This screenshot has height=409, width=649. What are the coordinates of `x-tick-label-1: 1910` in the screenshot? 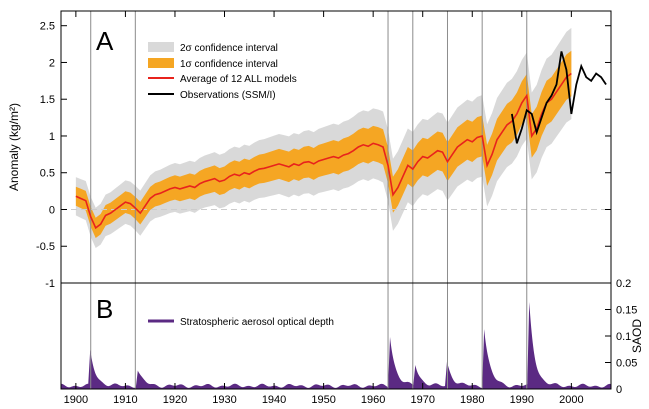 It's located at (125, 400).